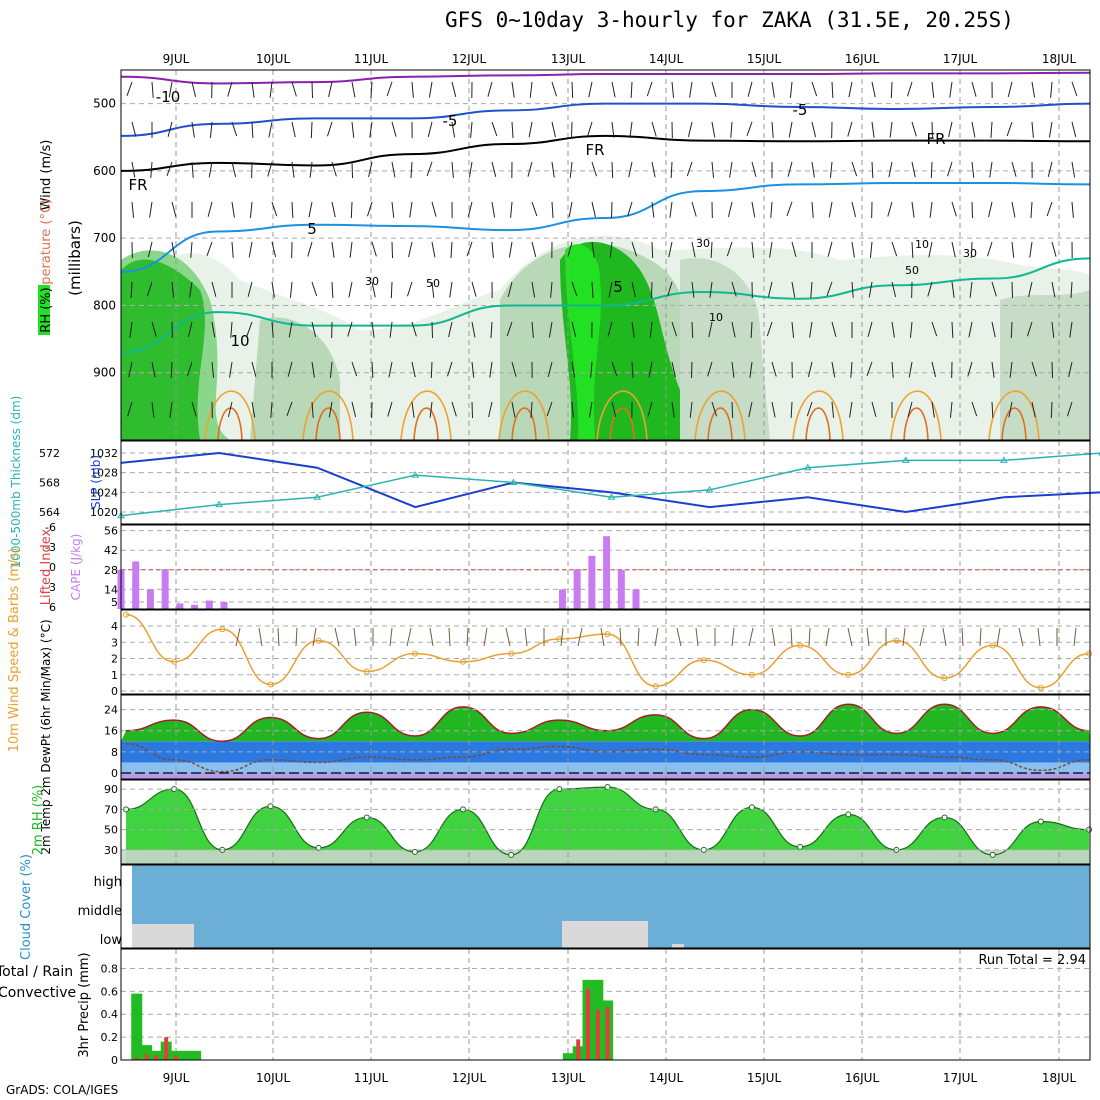  Describe the element at coordinates (605, 652) in the screenshot. I see `wind10m-panel` at that location.